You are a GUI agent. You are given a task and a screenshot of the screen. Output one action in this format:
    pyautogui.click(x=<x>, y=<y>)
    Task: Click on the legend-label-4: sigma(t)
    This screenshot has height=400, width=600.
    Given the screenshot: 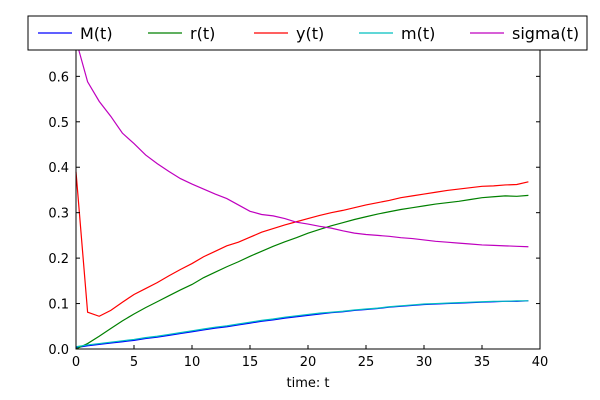 What is the action you would take?
    pyautogui.click(x=545, y=33)
    